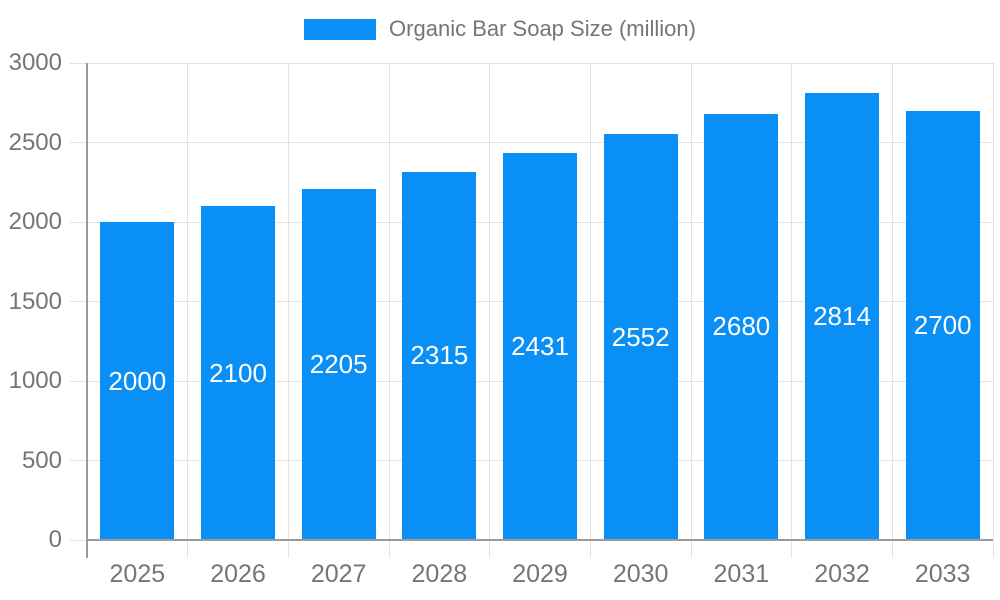 This screenshot has height=600, width=1000. I want to click on bar-value-label: 2205, so click(338, 364).